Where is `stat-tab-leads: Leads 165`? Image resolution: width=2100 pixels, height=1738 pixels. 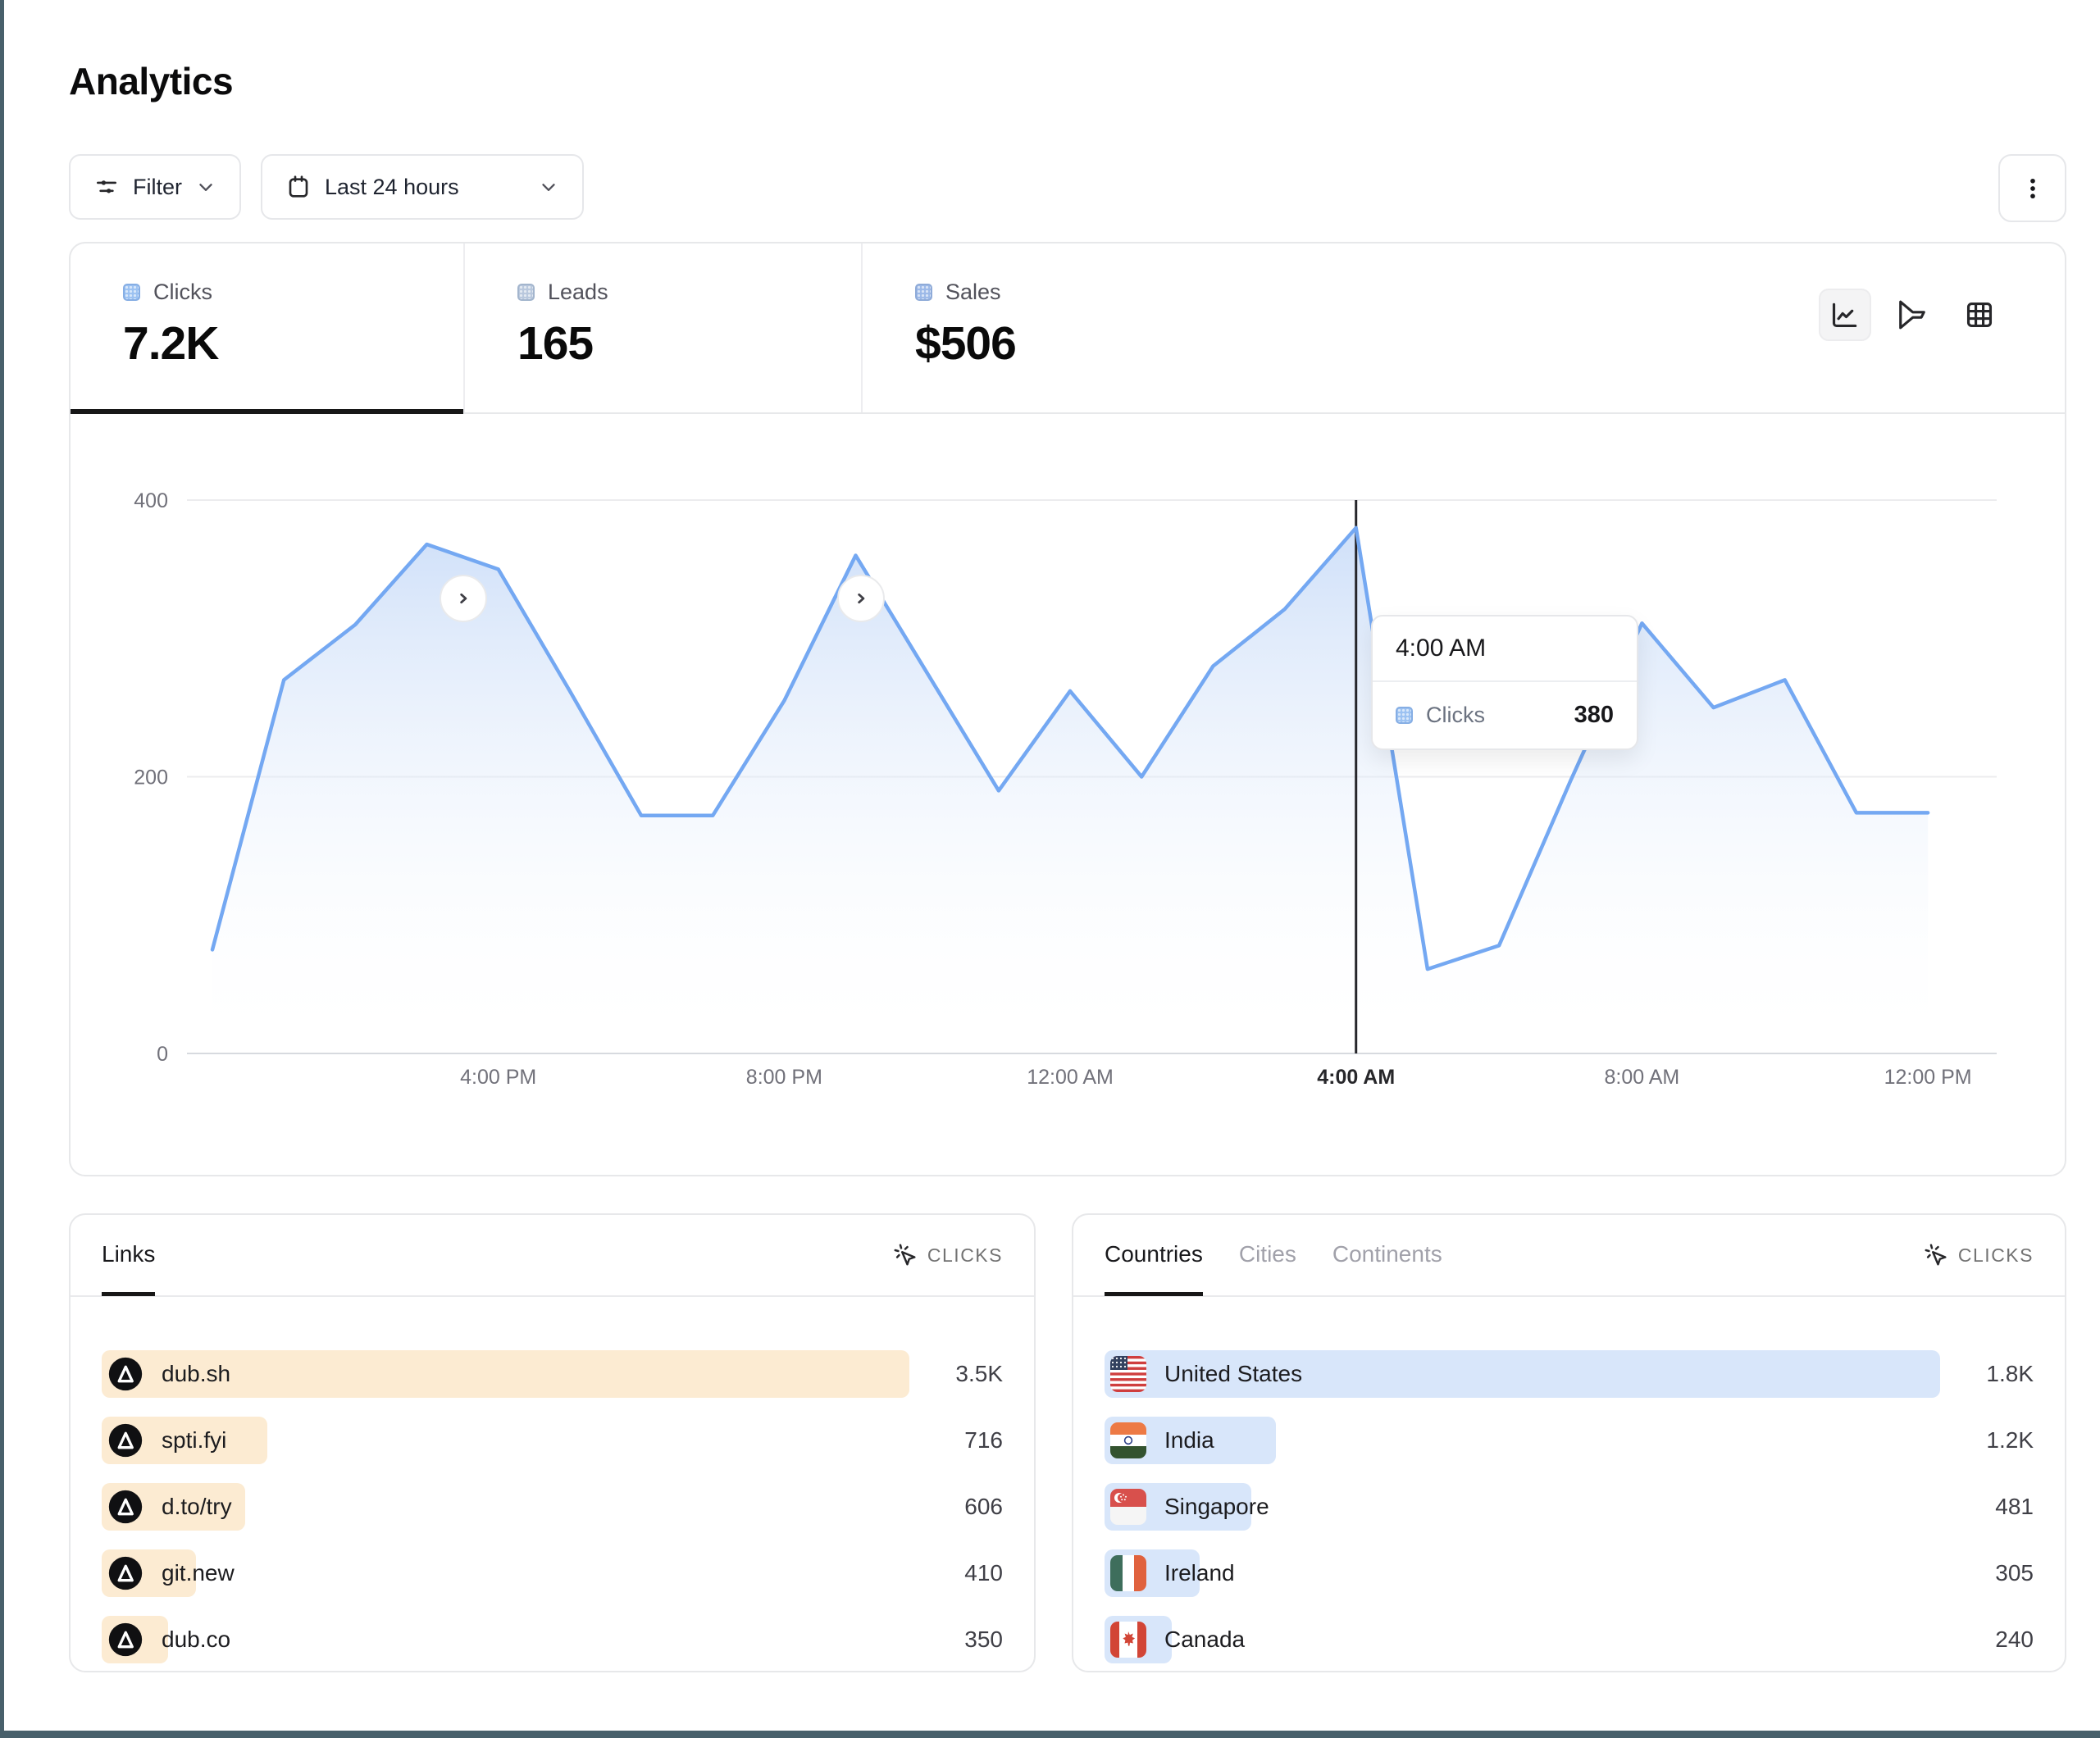 stat-tab-leads: Leads 165 is located at coordinates (662, 327).